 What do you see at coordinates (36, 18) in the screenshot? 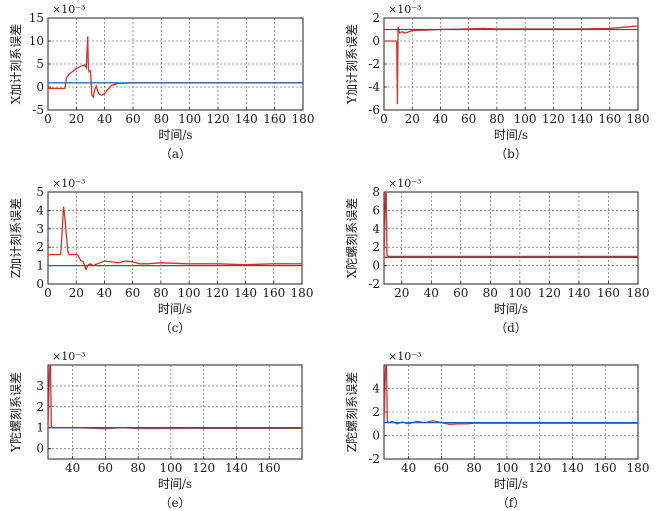
I see `y-tick-label: 15` at bounding box center [36, 18].